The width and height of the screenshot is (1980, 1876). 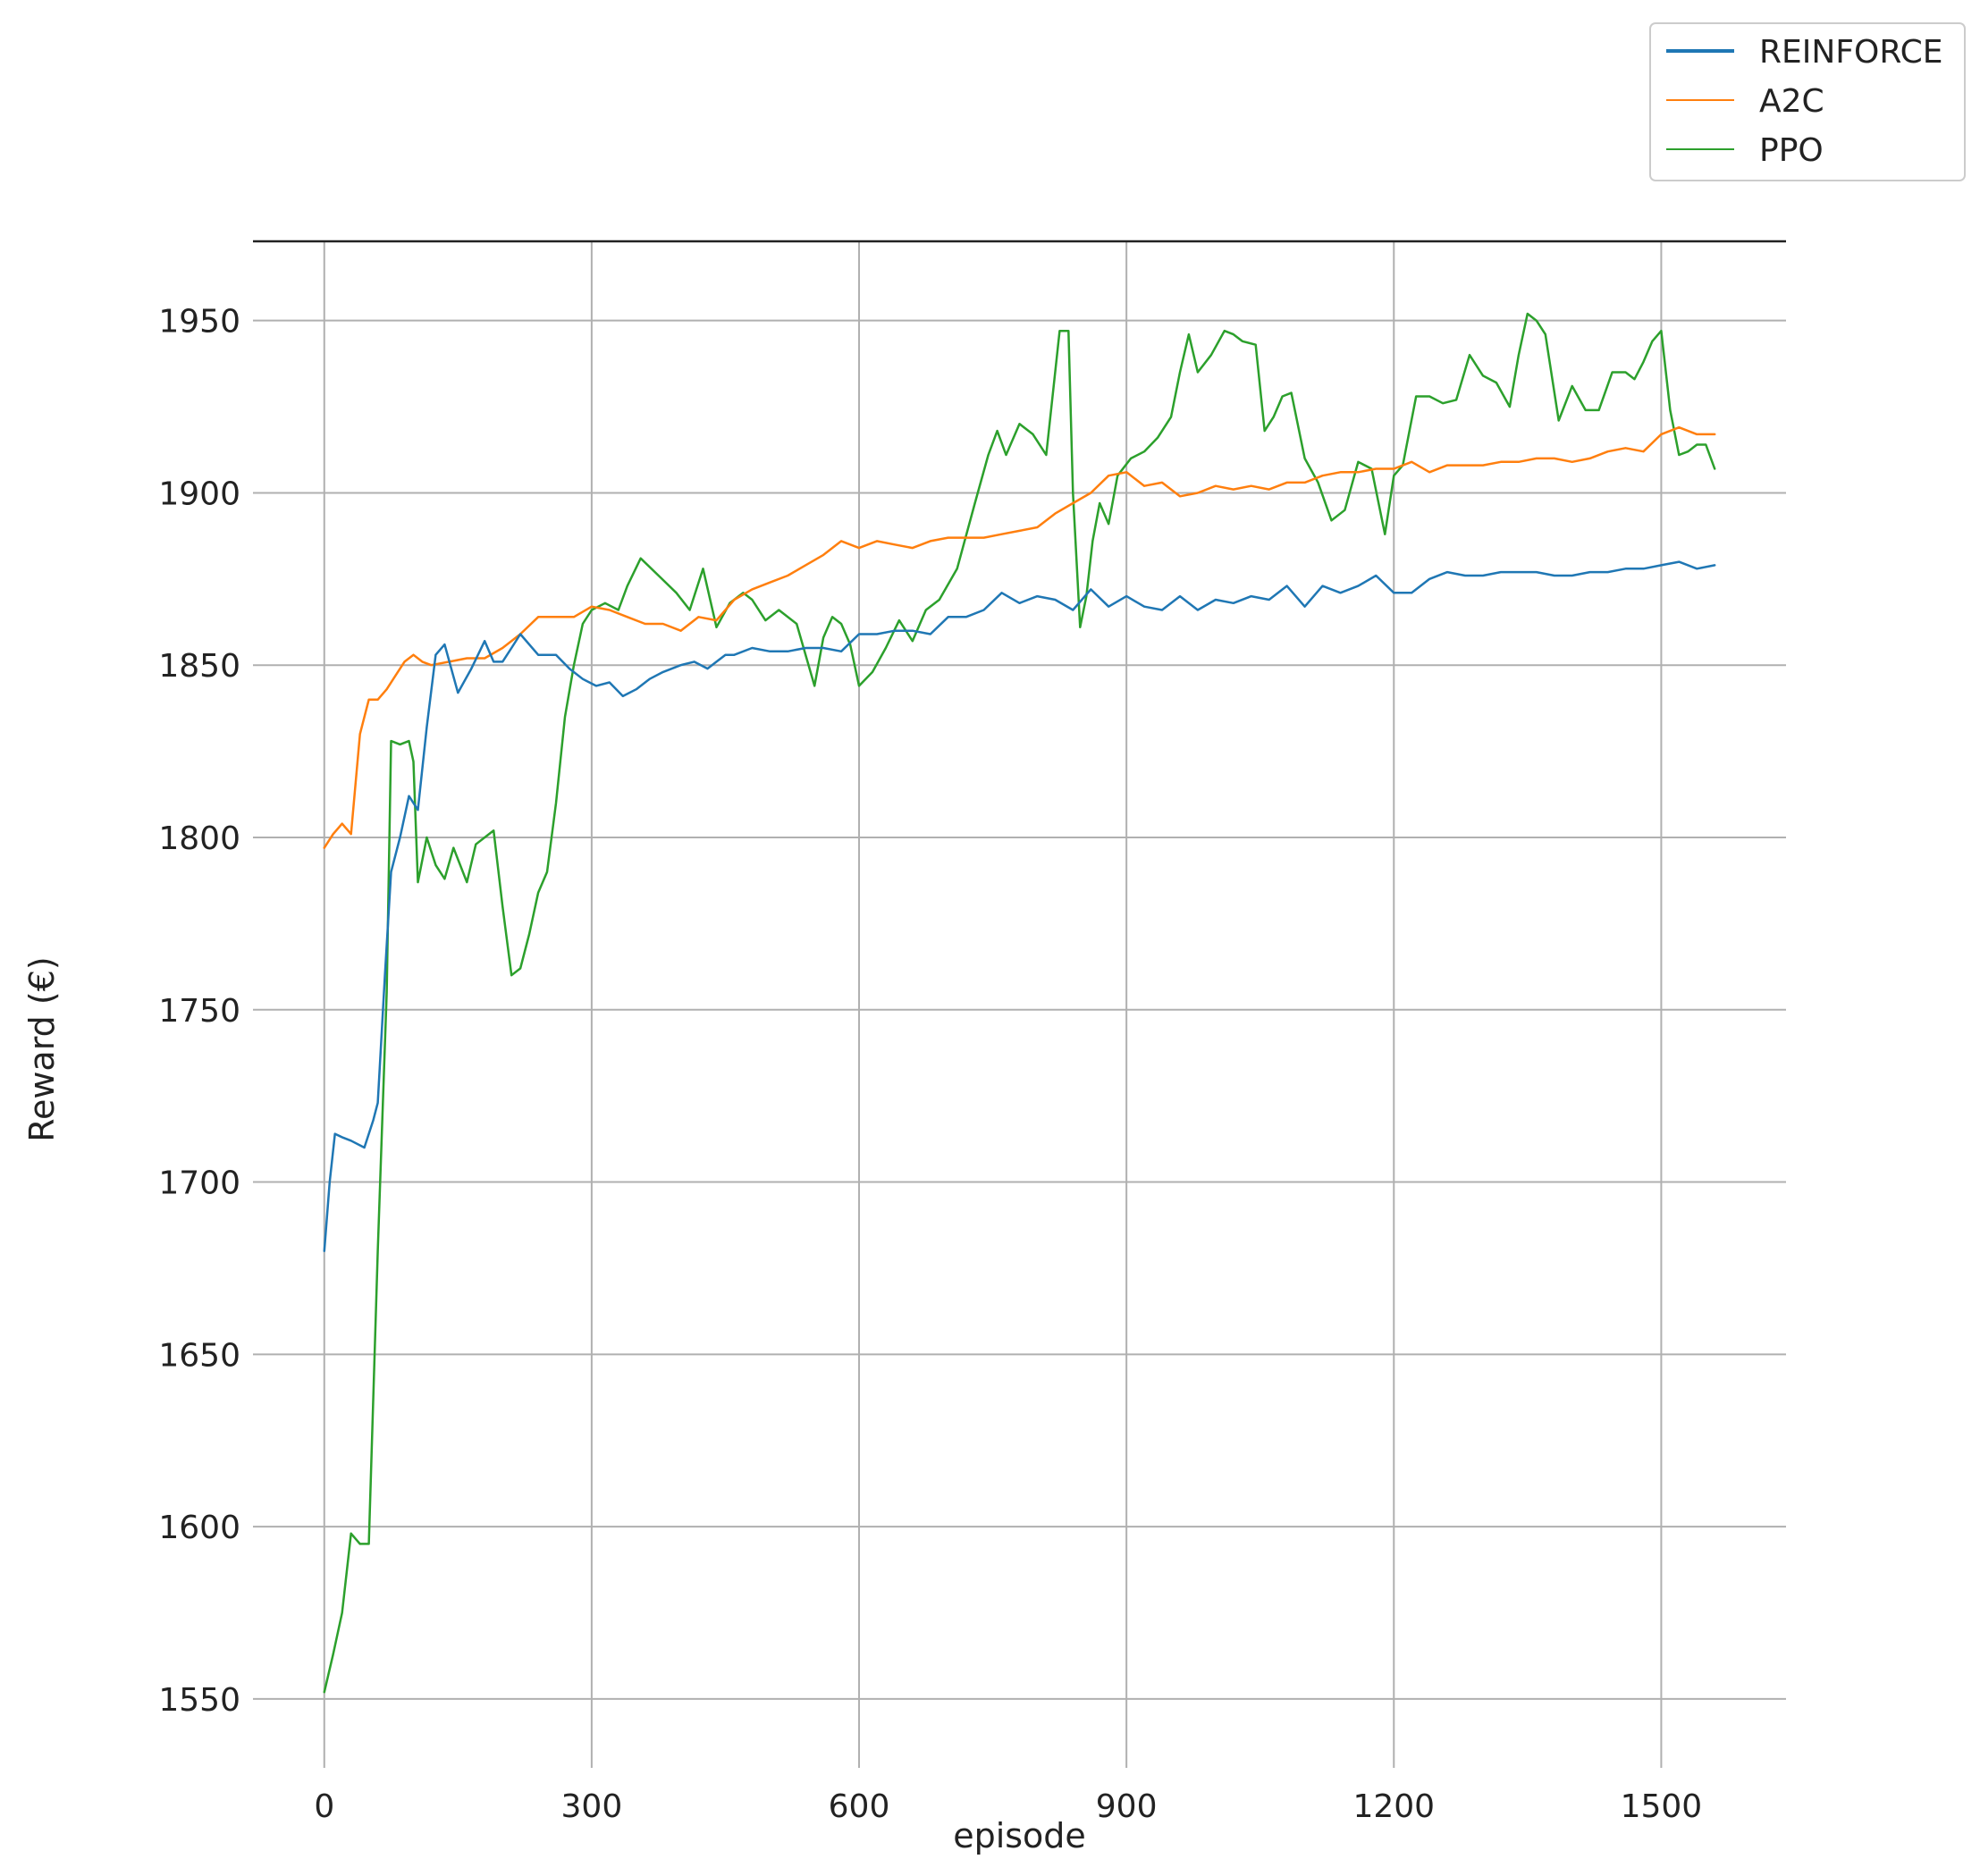 What do you see at coordinates (199, 1183) in the screenshot?
I see `y-tick-label-1700: 1700` at bounding box center [199, 1183].